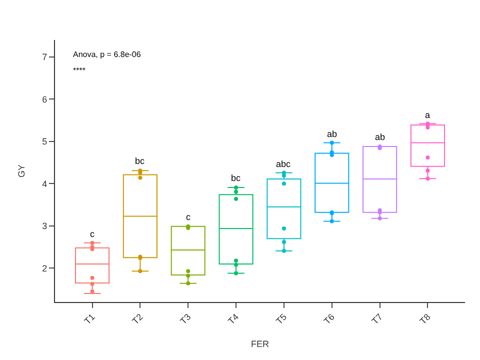 This screenshot has height=360, width=480. What do you see at coordinates (45, 268) in the screenshot?
I see `y-tick-label: 2` at bounding box center [45, 268].